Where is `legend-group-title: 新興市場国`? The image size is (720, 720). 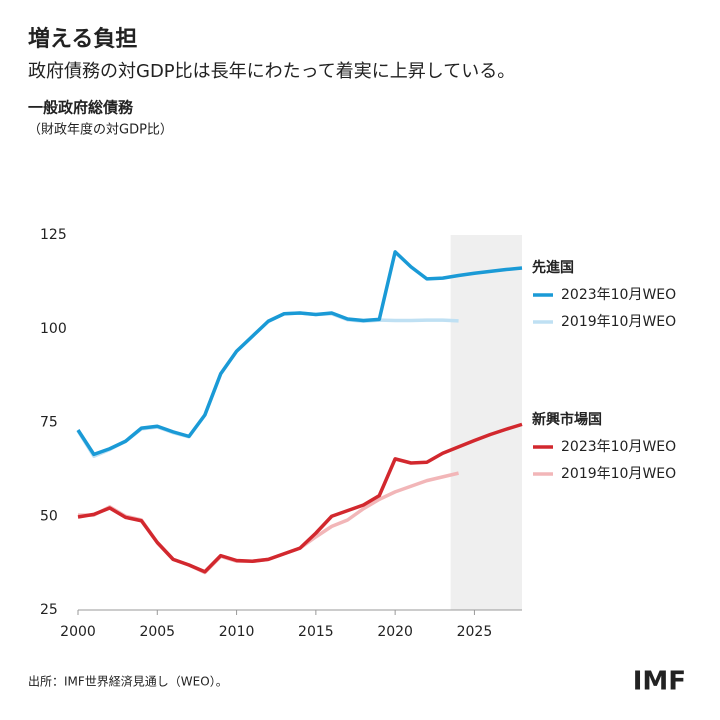
legend-group-title: 新興市場国 is located at coordinates (567, 419).